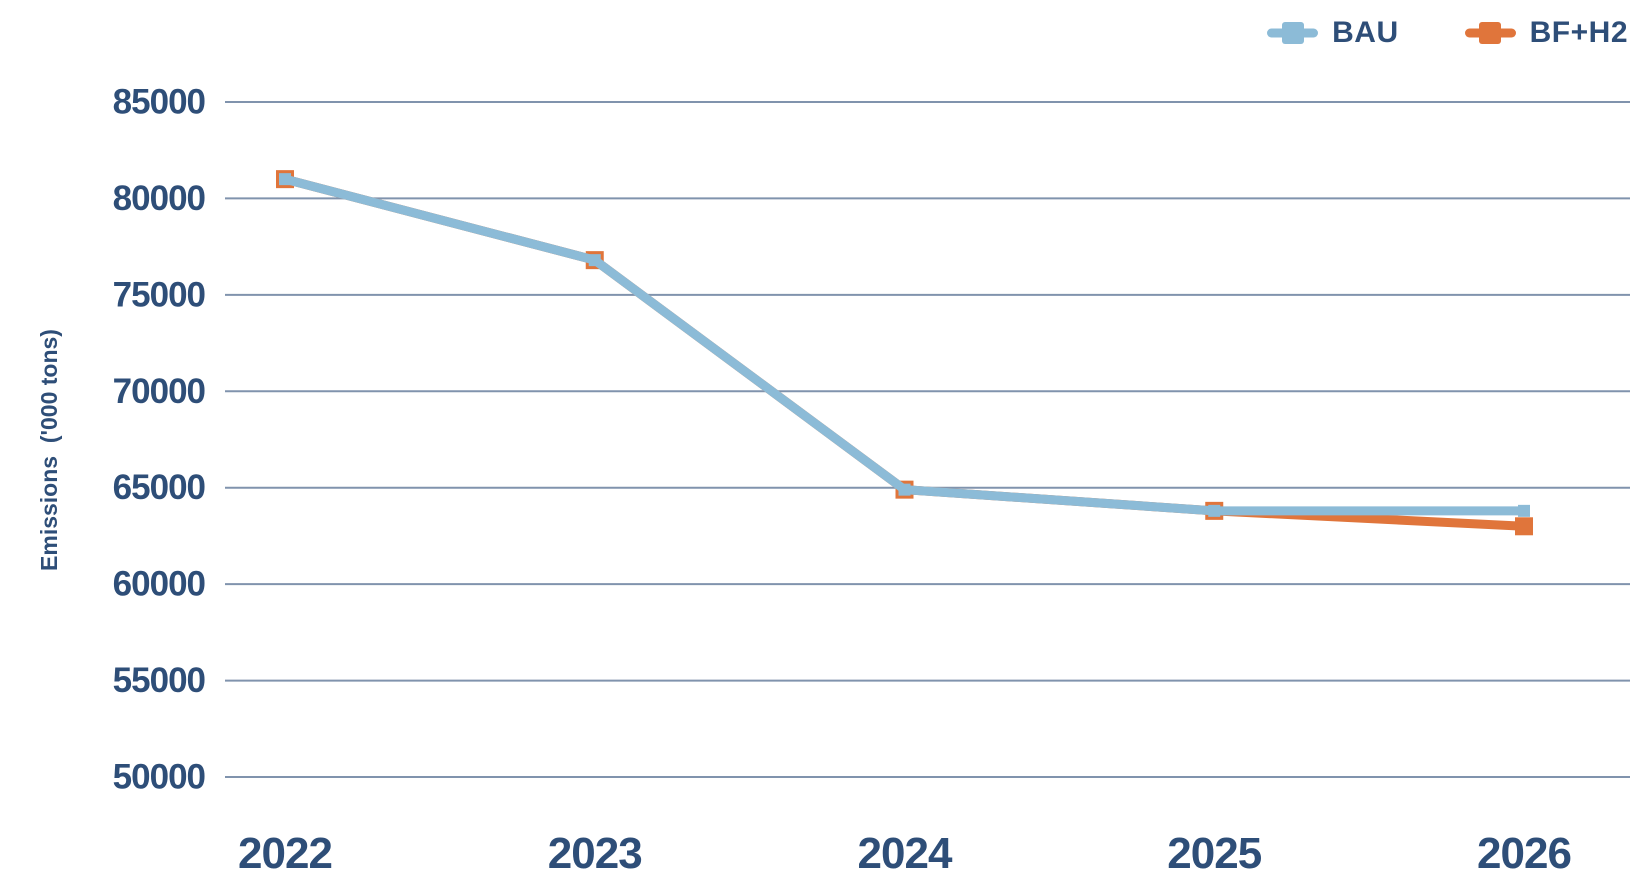 Image resolution: width=1648 pixels, height=896 pixels. What do you see at coordinates (159, 777) in the screenshot?
I see `y-tick-label-50000: 50000` at bounding box center [159, 777].